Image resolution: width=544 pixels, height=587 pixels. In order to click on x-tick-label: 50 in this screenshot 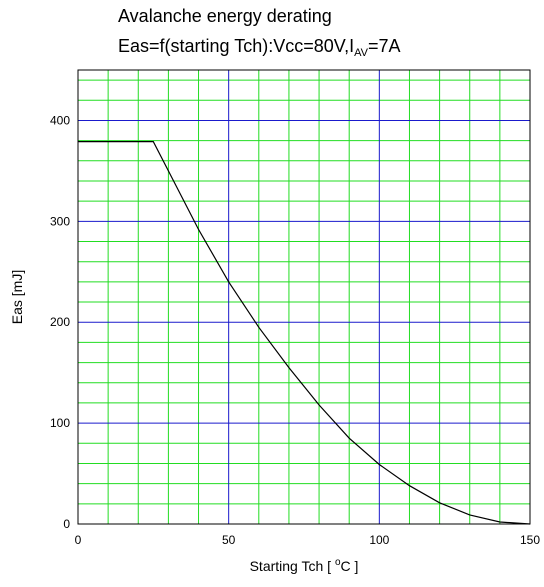, I will do `click(229, 540)`.